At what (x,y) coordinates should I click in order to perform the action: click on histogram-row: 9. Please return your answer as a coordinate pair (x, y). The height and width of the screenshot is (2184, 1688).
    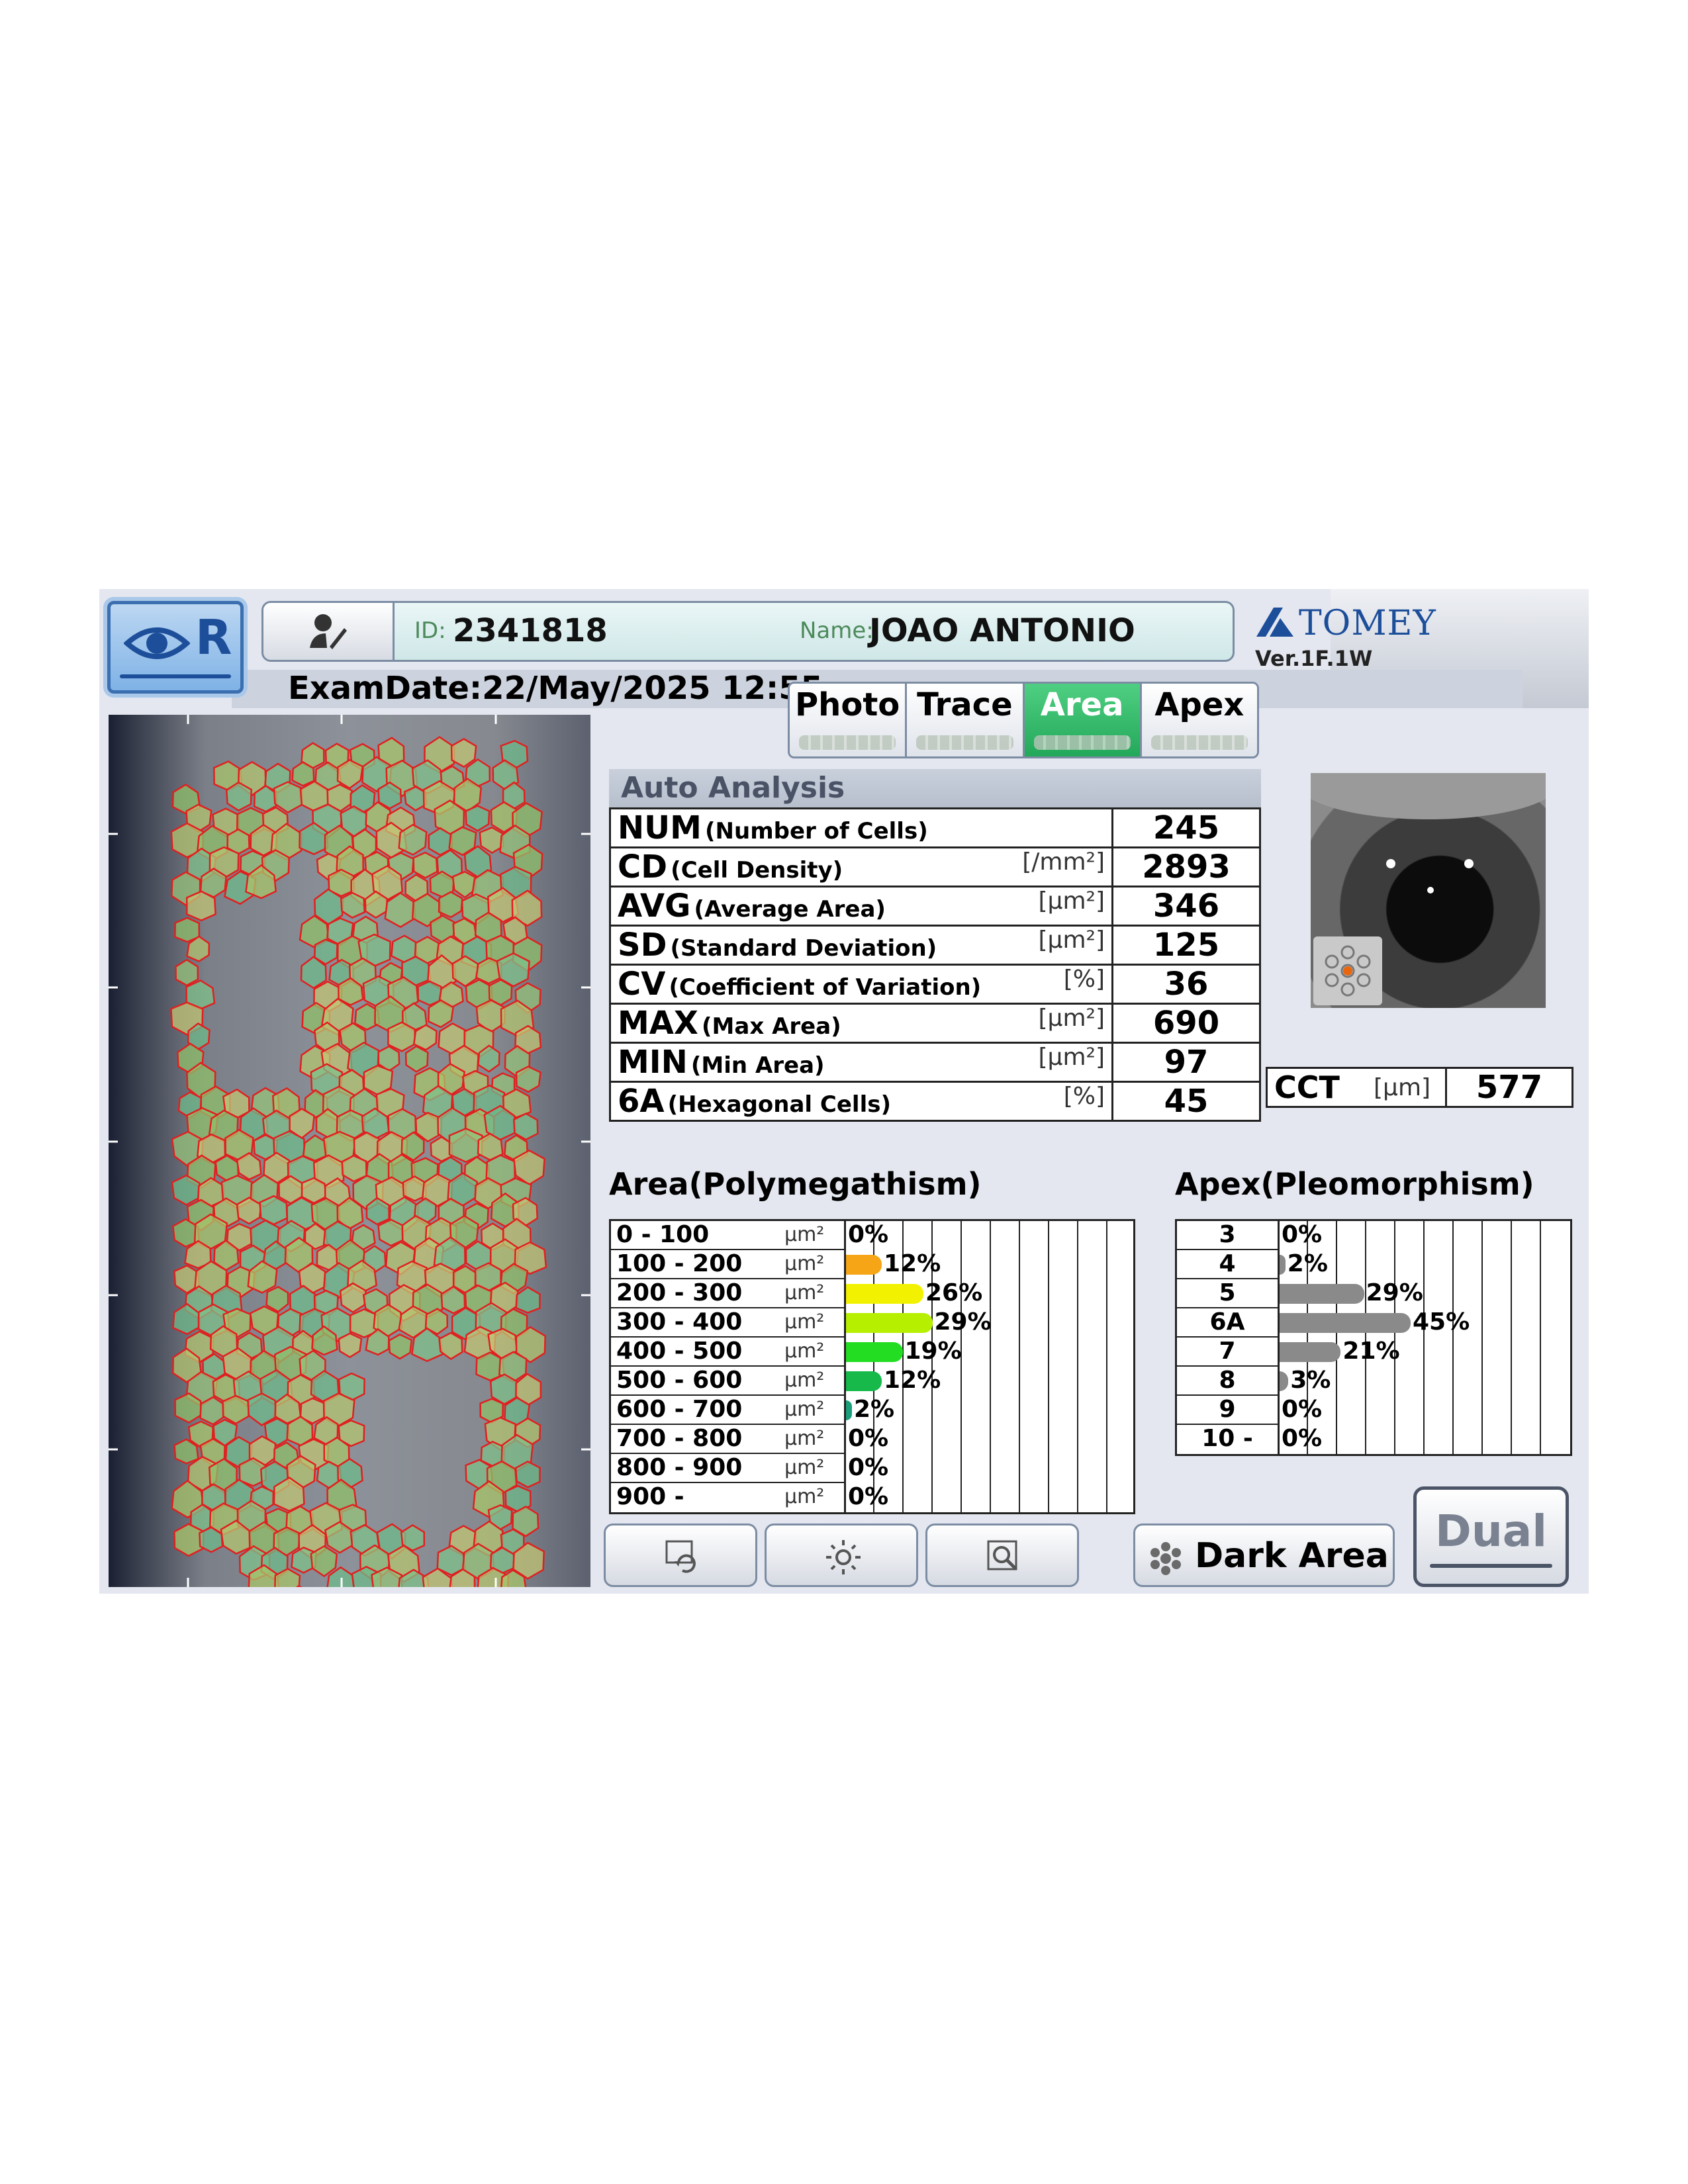
    Looking at the image, I should click on (1227, 1410).